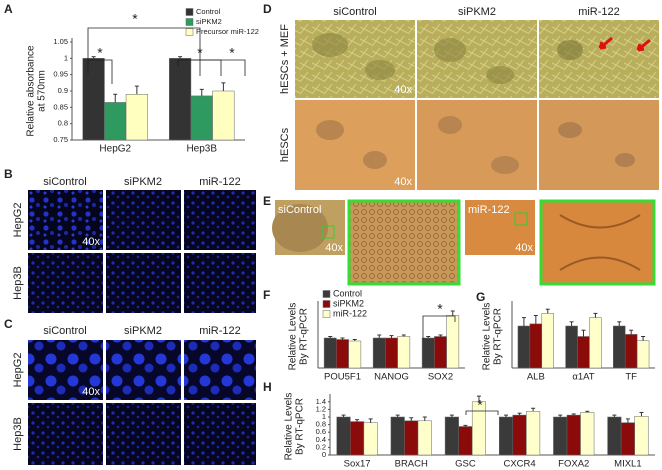 This screenshot has width=662, height=470. Describe the element at coordinates (321, 439) in the screenshot. I see `y-tick-label: 0.4` at that location.